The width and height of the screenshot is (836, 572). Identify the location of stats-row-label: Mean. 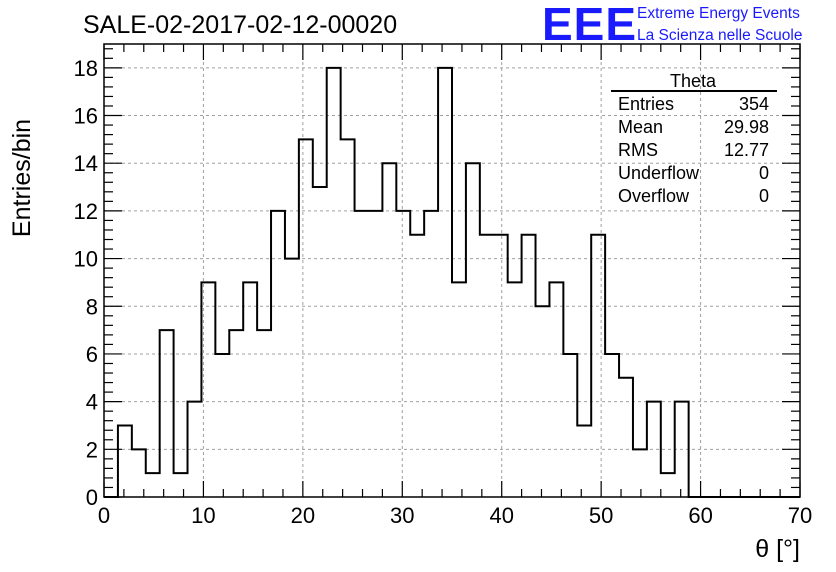
(640, 127).